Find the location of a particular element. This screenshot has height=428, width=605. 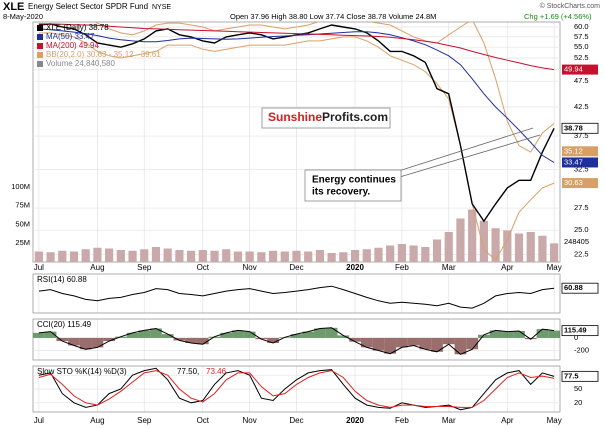

volume-tick-label: 75M is located at coordinates (22, 205).